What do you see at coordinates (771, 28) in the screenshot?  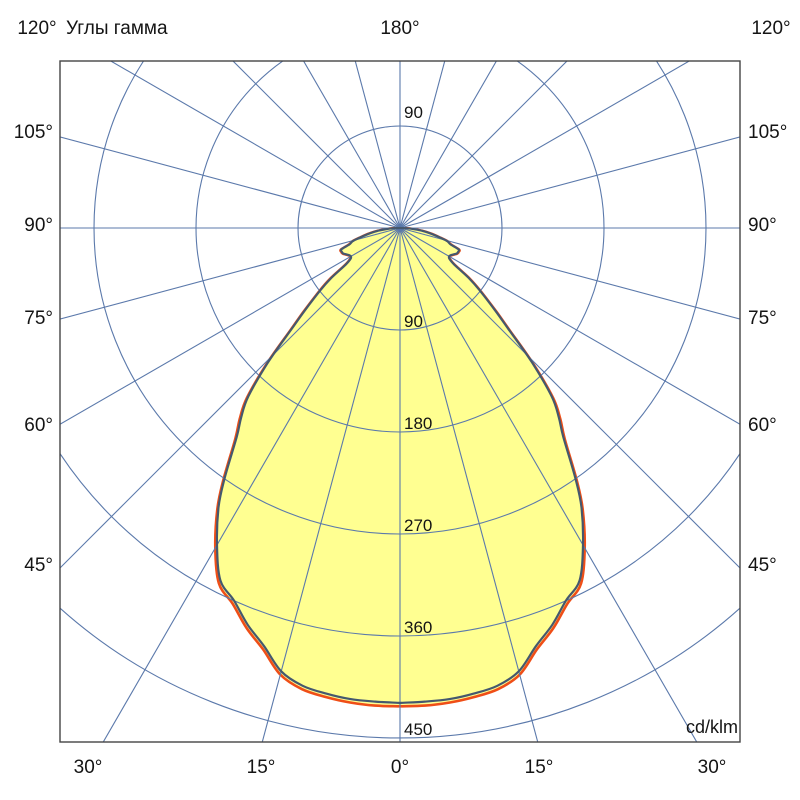 I see `angle-label-top-right: 120°` at bounding box center [771, 28].